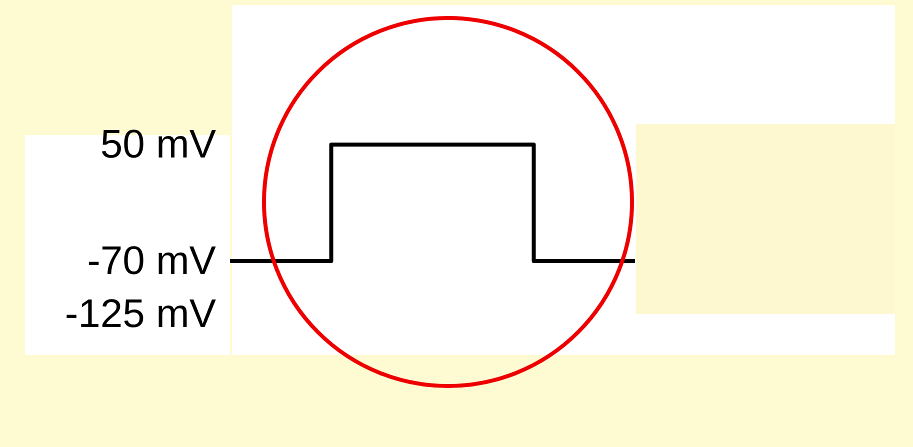 The height and width of the screenshot is (447, 913). Describe the element at coordinates (158, 144) in the screenshot. I see `y-tick-label: 50 mV` at that location.